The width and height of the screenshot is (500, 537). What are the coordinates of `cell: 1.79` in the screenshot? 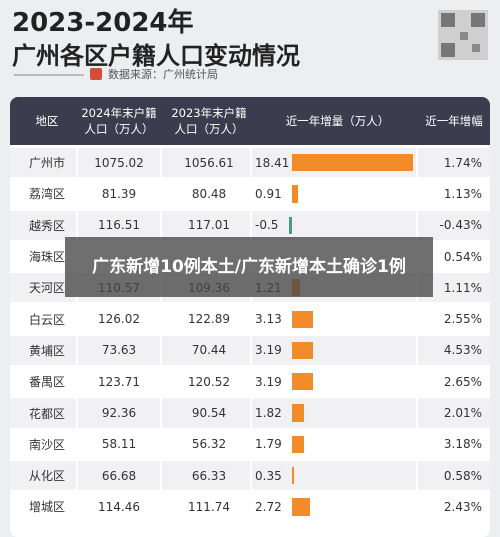 It's located at (268, 444).